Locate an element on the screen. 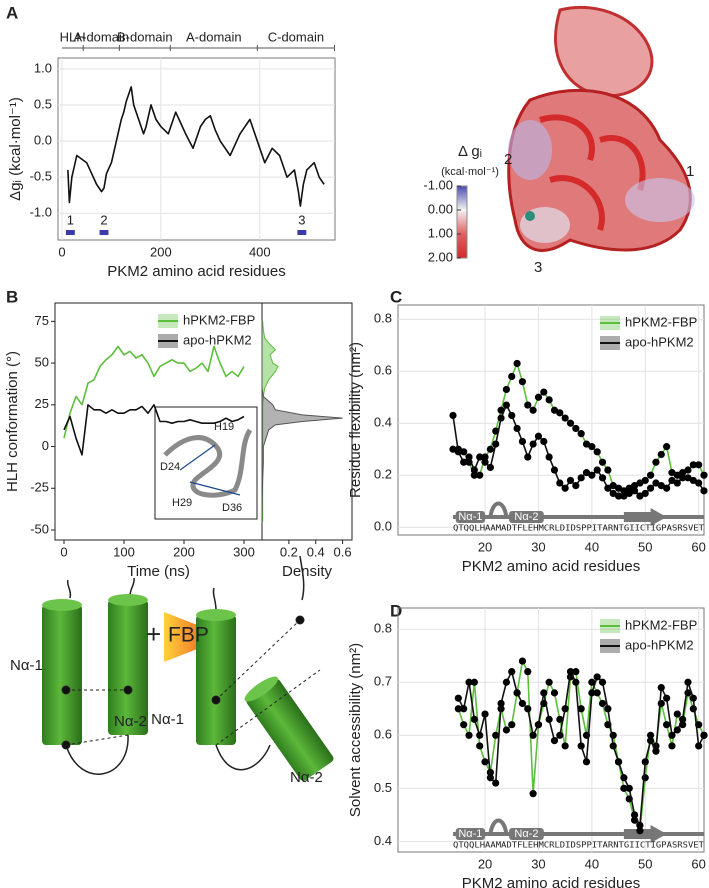 The width and height of the screenshot is (709, 888). ligand-label: FBP is located at coordinates (188, 635).